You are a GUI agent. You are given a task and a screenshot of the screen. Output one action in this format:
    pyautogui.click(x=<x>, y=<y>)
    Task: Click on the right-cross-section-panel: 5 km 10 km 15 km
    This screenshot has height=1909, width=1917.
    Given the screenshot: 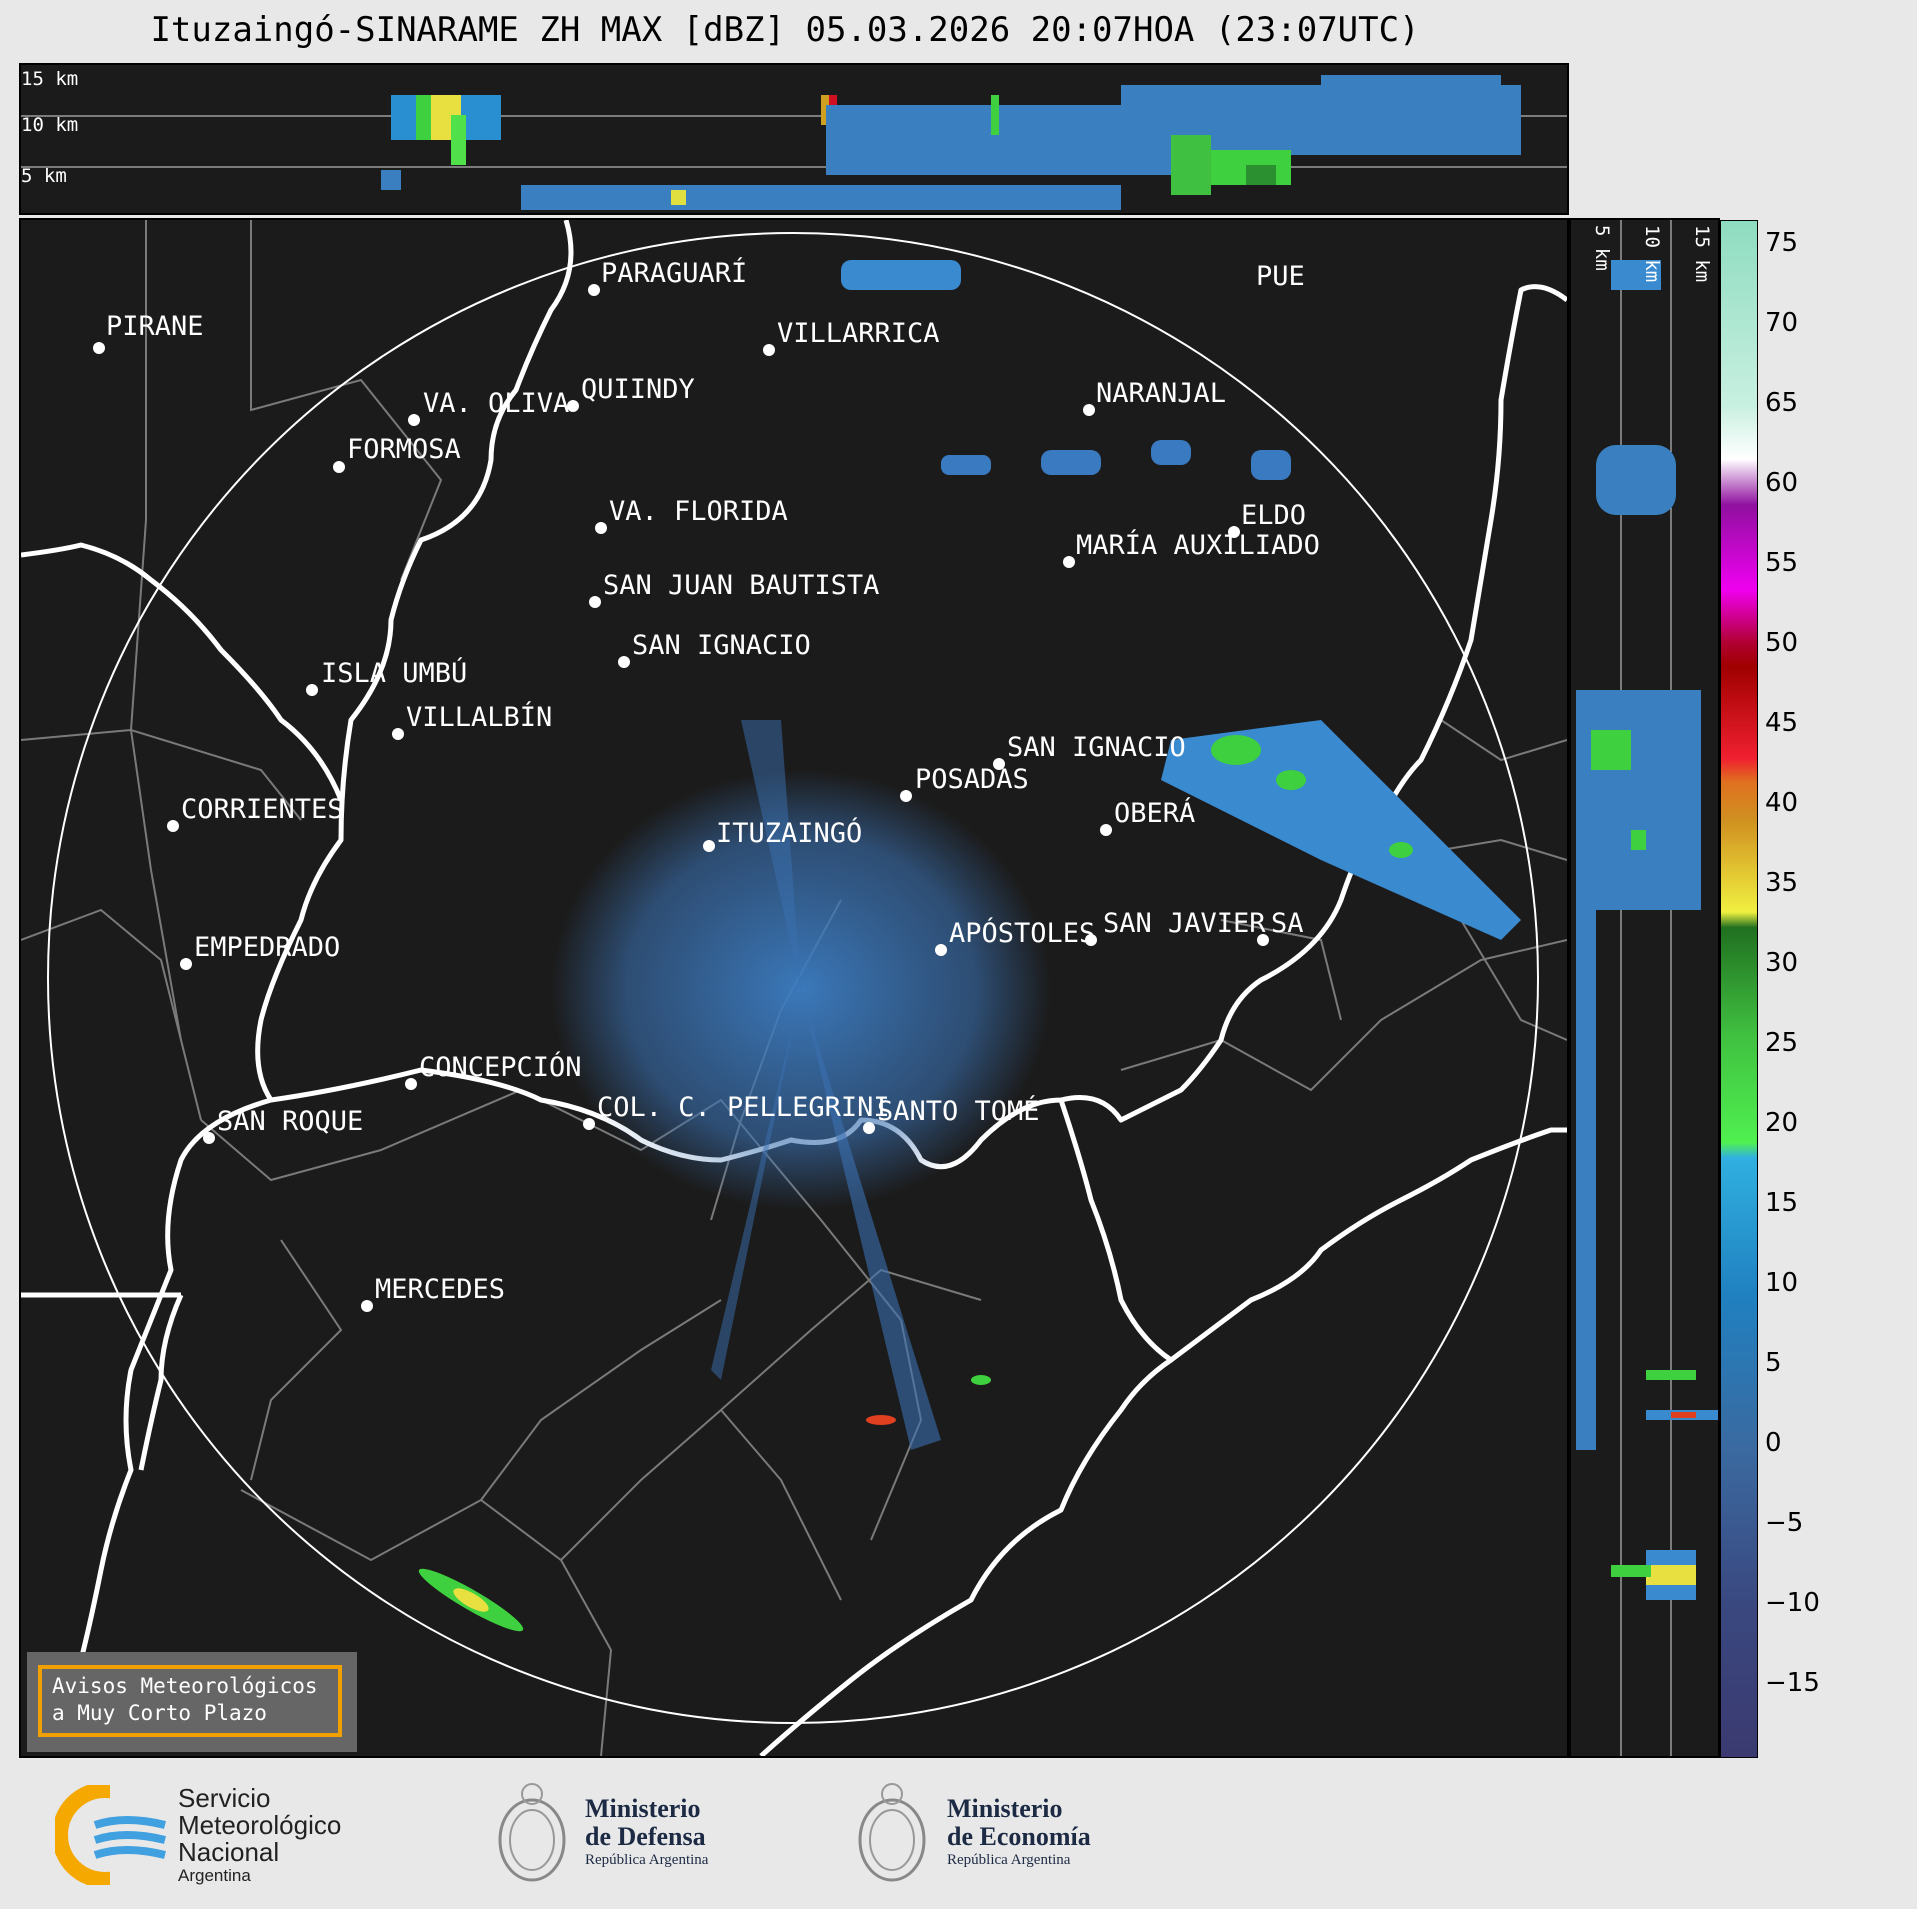 What is the action you would take?
    pyautogui.click(x=1647, y=988)
    